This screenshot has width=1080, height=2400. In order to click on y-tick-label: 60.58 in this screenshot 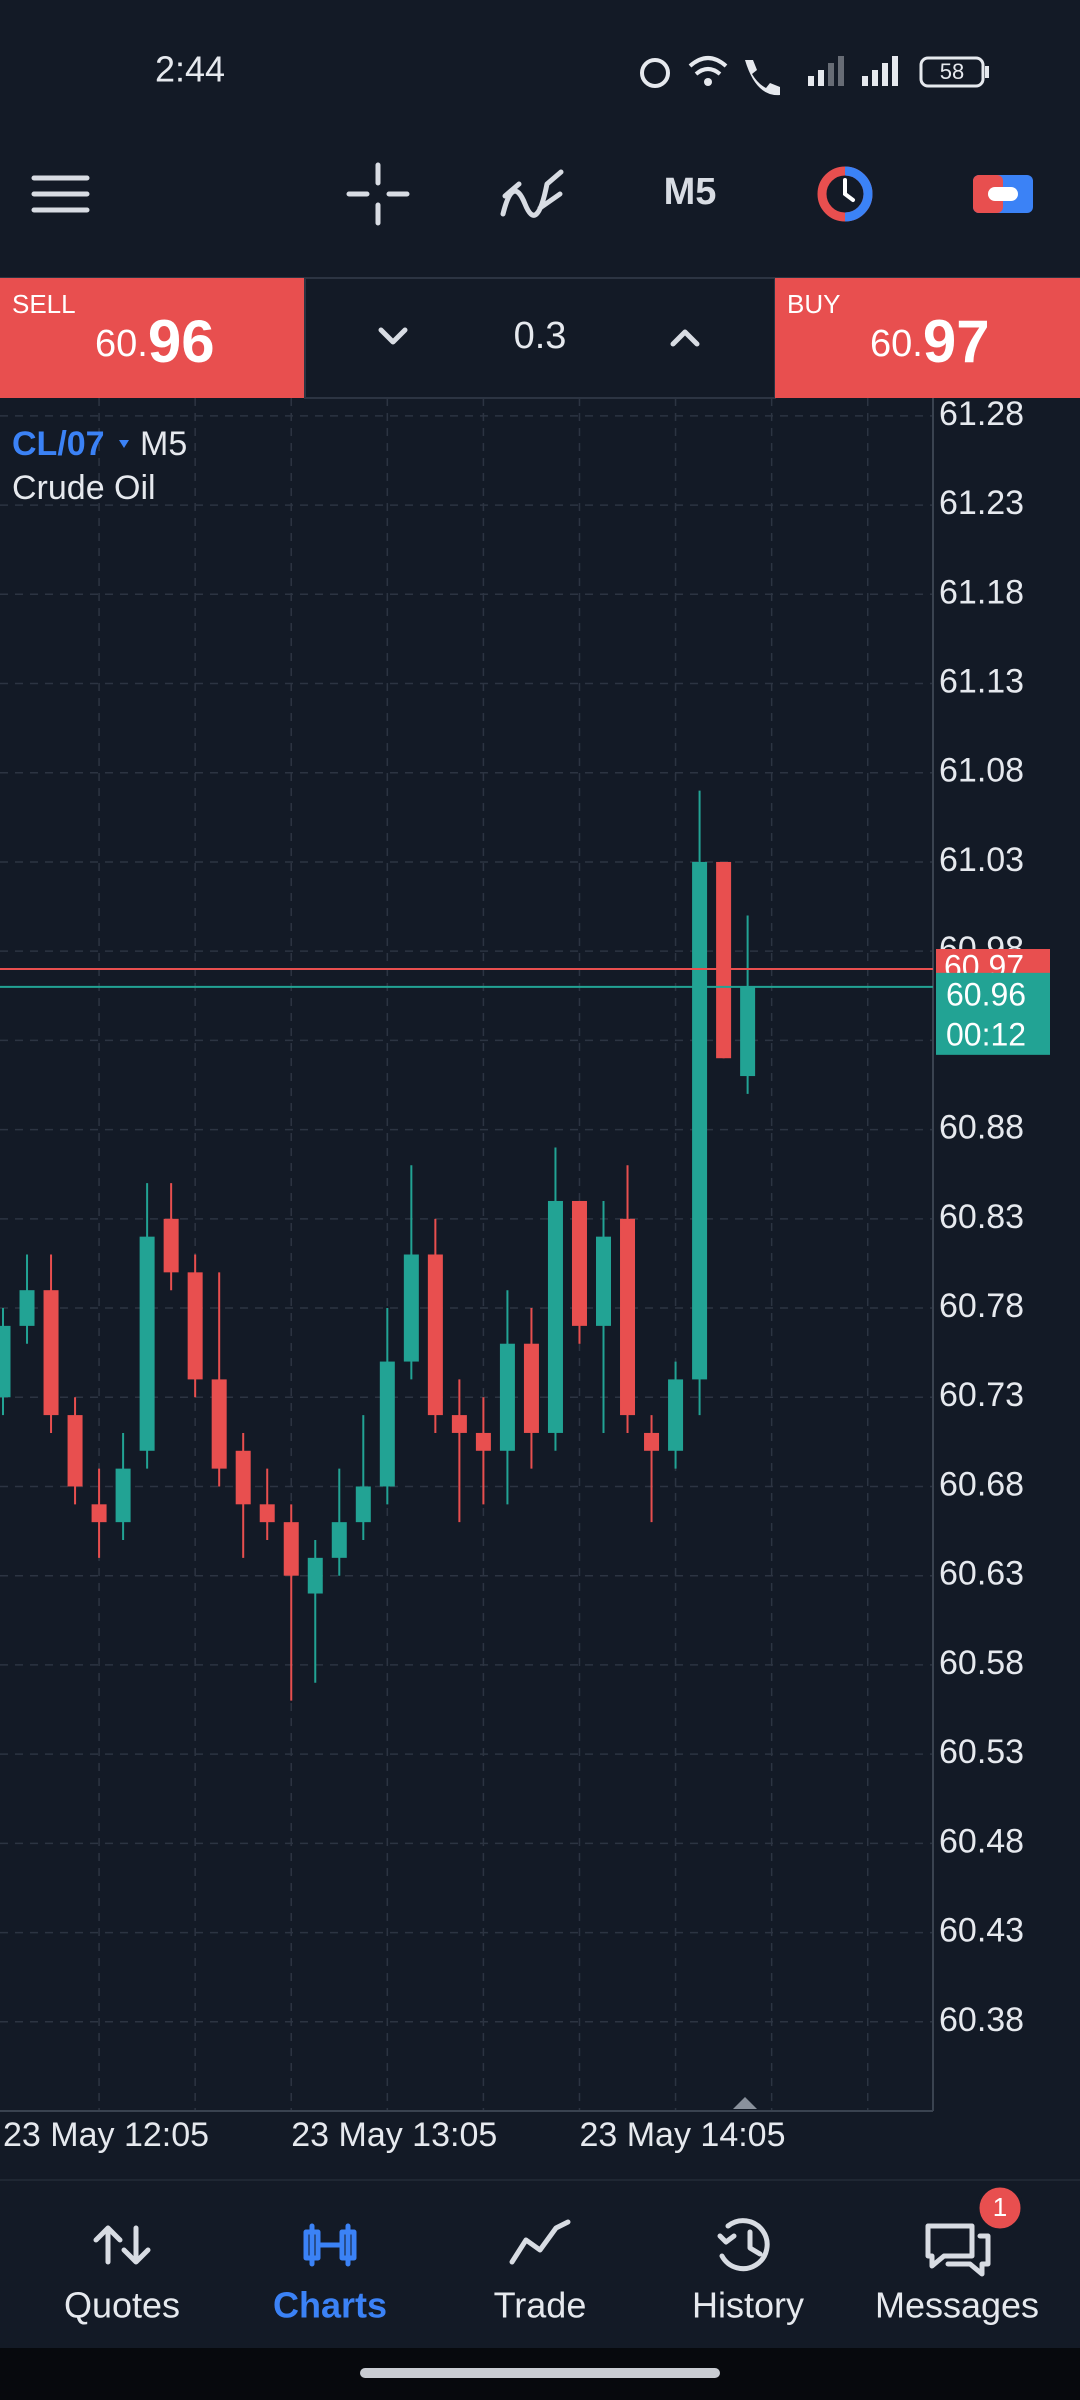, I will do `click(981, 1663)`.